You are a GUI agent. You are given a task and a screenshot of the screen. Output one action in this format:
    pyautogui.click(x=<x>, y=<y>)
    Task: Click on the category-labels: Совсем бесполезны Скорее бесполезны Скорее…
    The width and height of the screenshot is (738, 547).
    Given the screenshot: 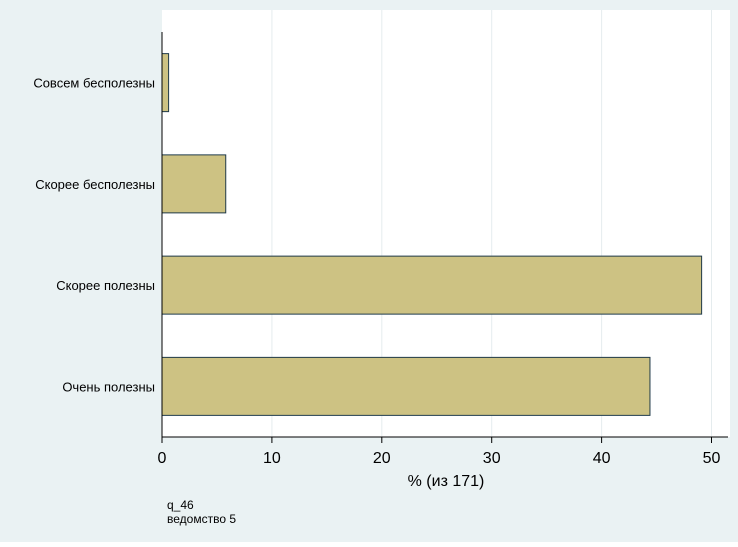 What is the action you would take?
    pyautogui.click(x=94, y=235)
    